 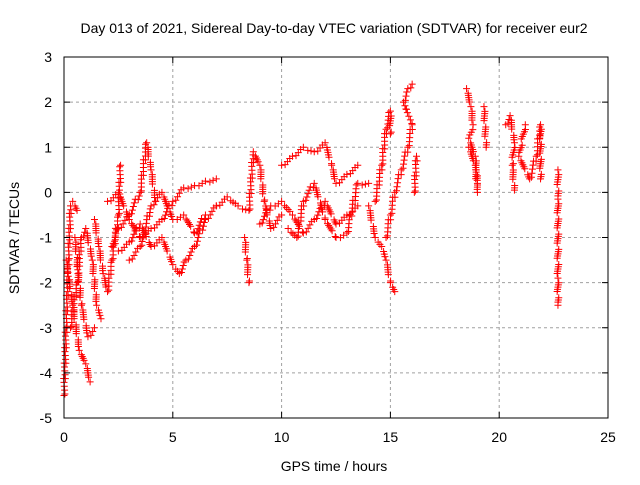 What do you see at coordinates (282, 437) in the screenshot?
I see `x-tick-label: 10` at bounding box center [282, 437].